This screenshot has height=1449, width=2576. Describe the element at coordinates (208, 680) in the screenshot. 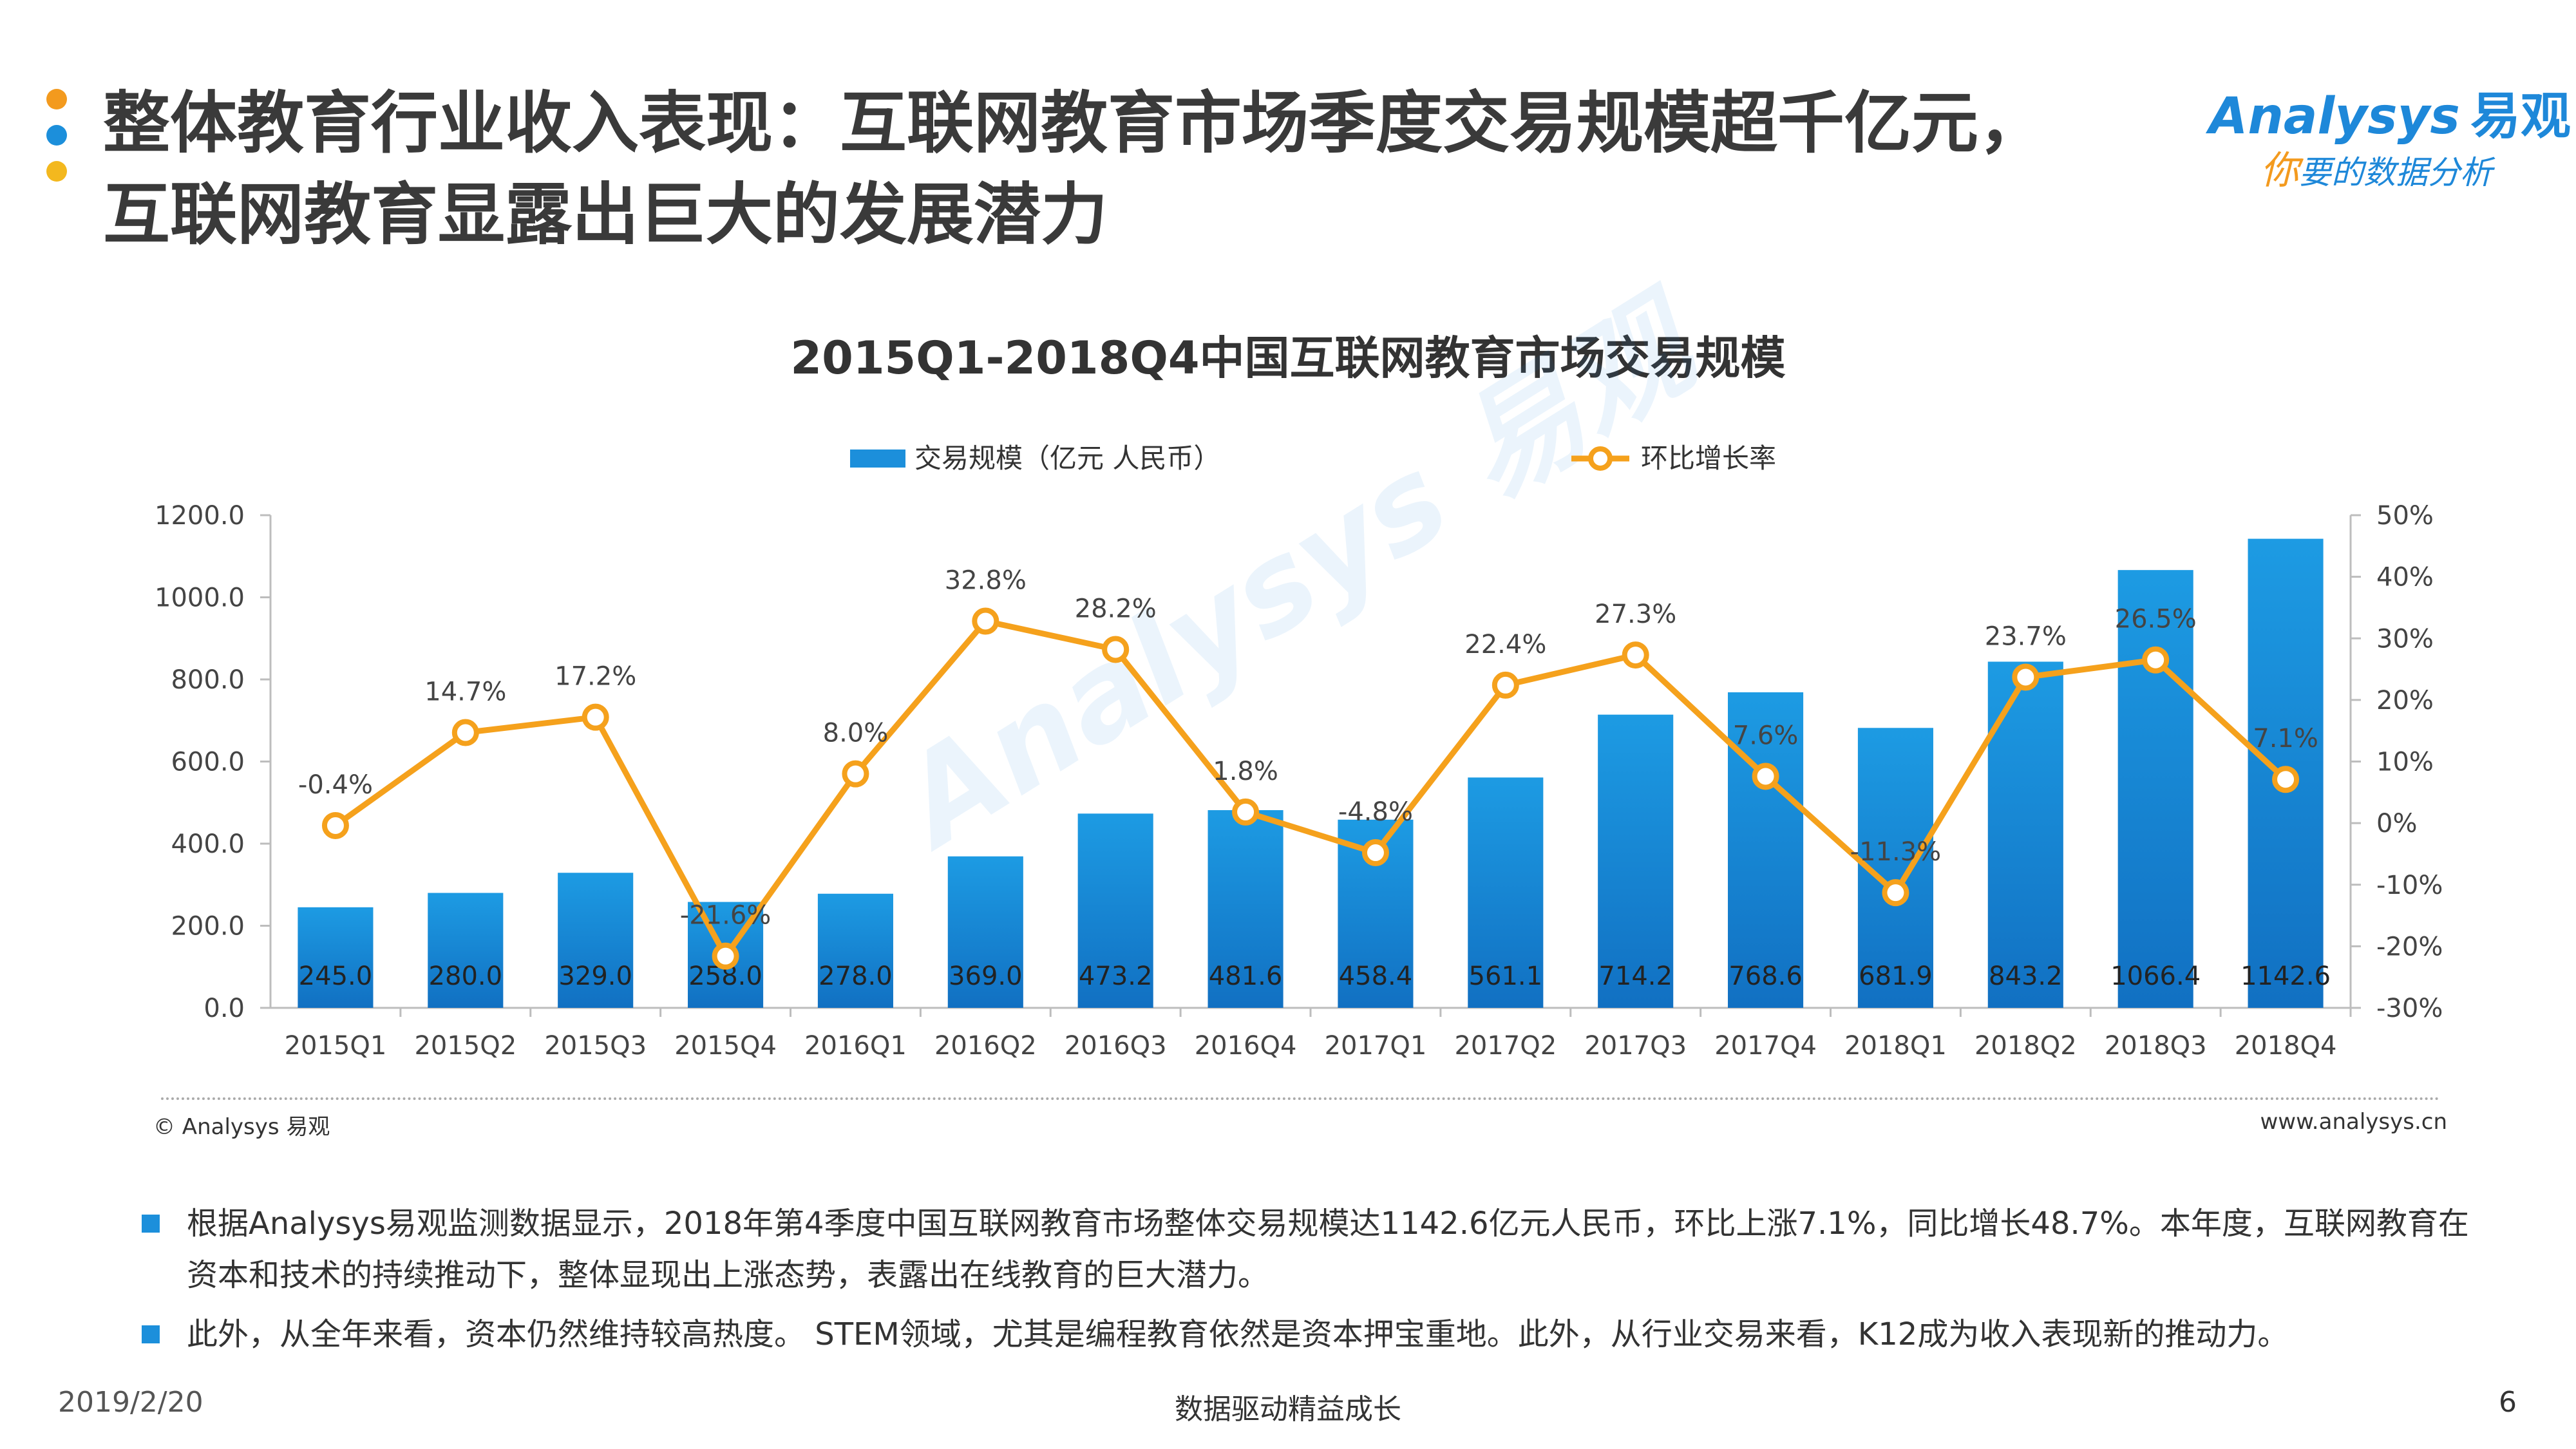

I see `y-left-tick-label: 800.0` at that location.